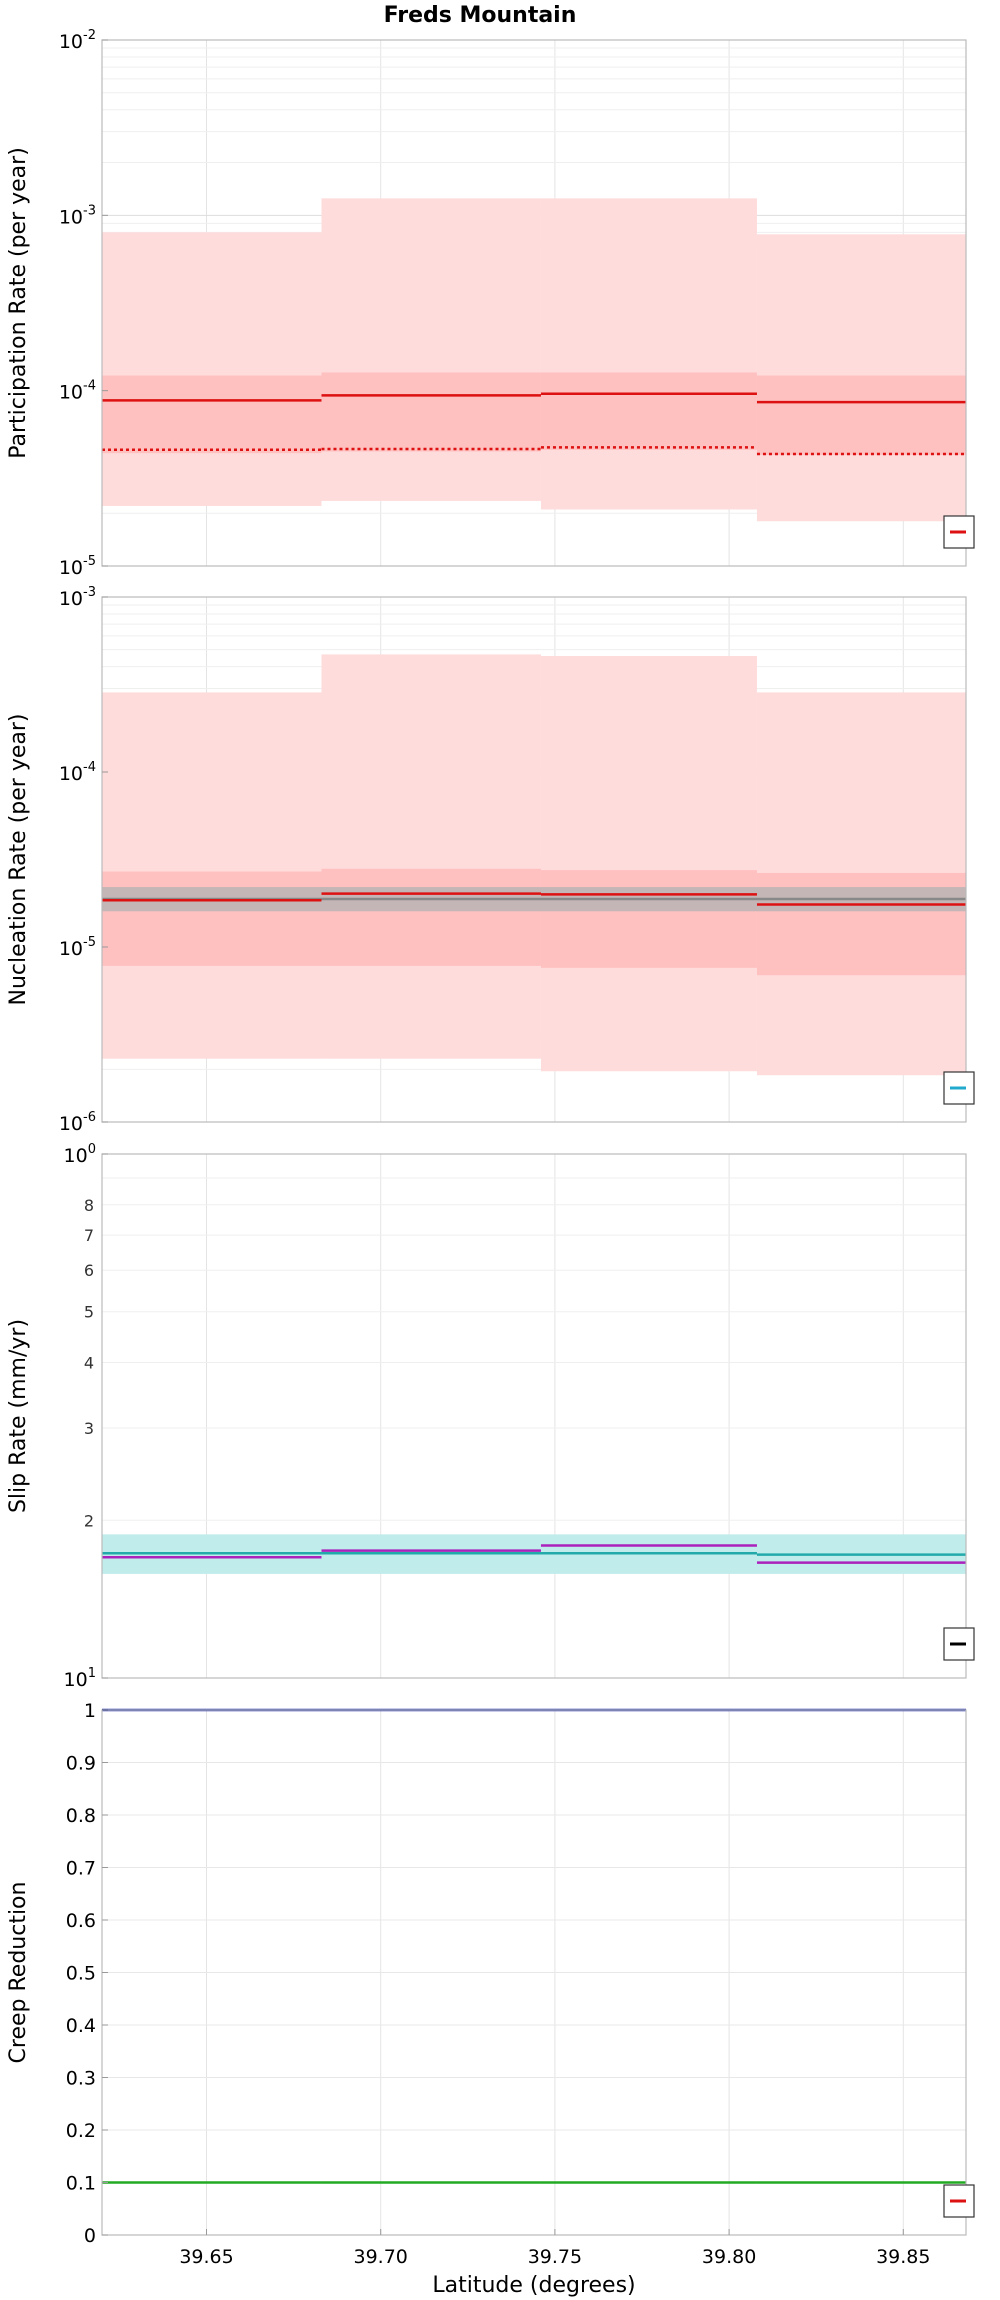 Image resolution: width=1000 pixels, height=2300 pixels. What do you see at coordinates (89, 1205) in the screenshot?
I see `y-minor-tick-label: 8` at bounding box center [89, 1205].